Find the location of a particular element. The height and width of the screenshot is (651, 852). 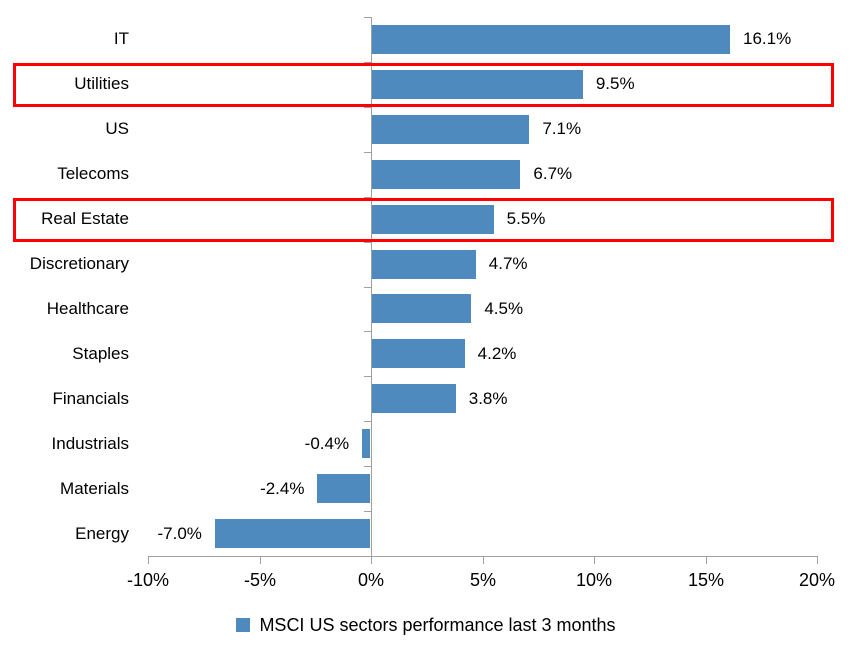

x-axis-line is located at coordinates (482, 556).